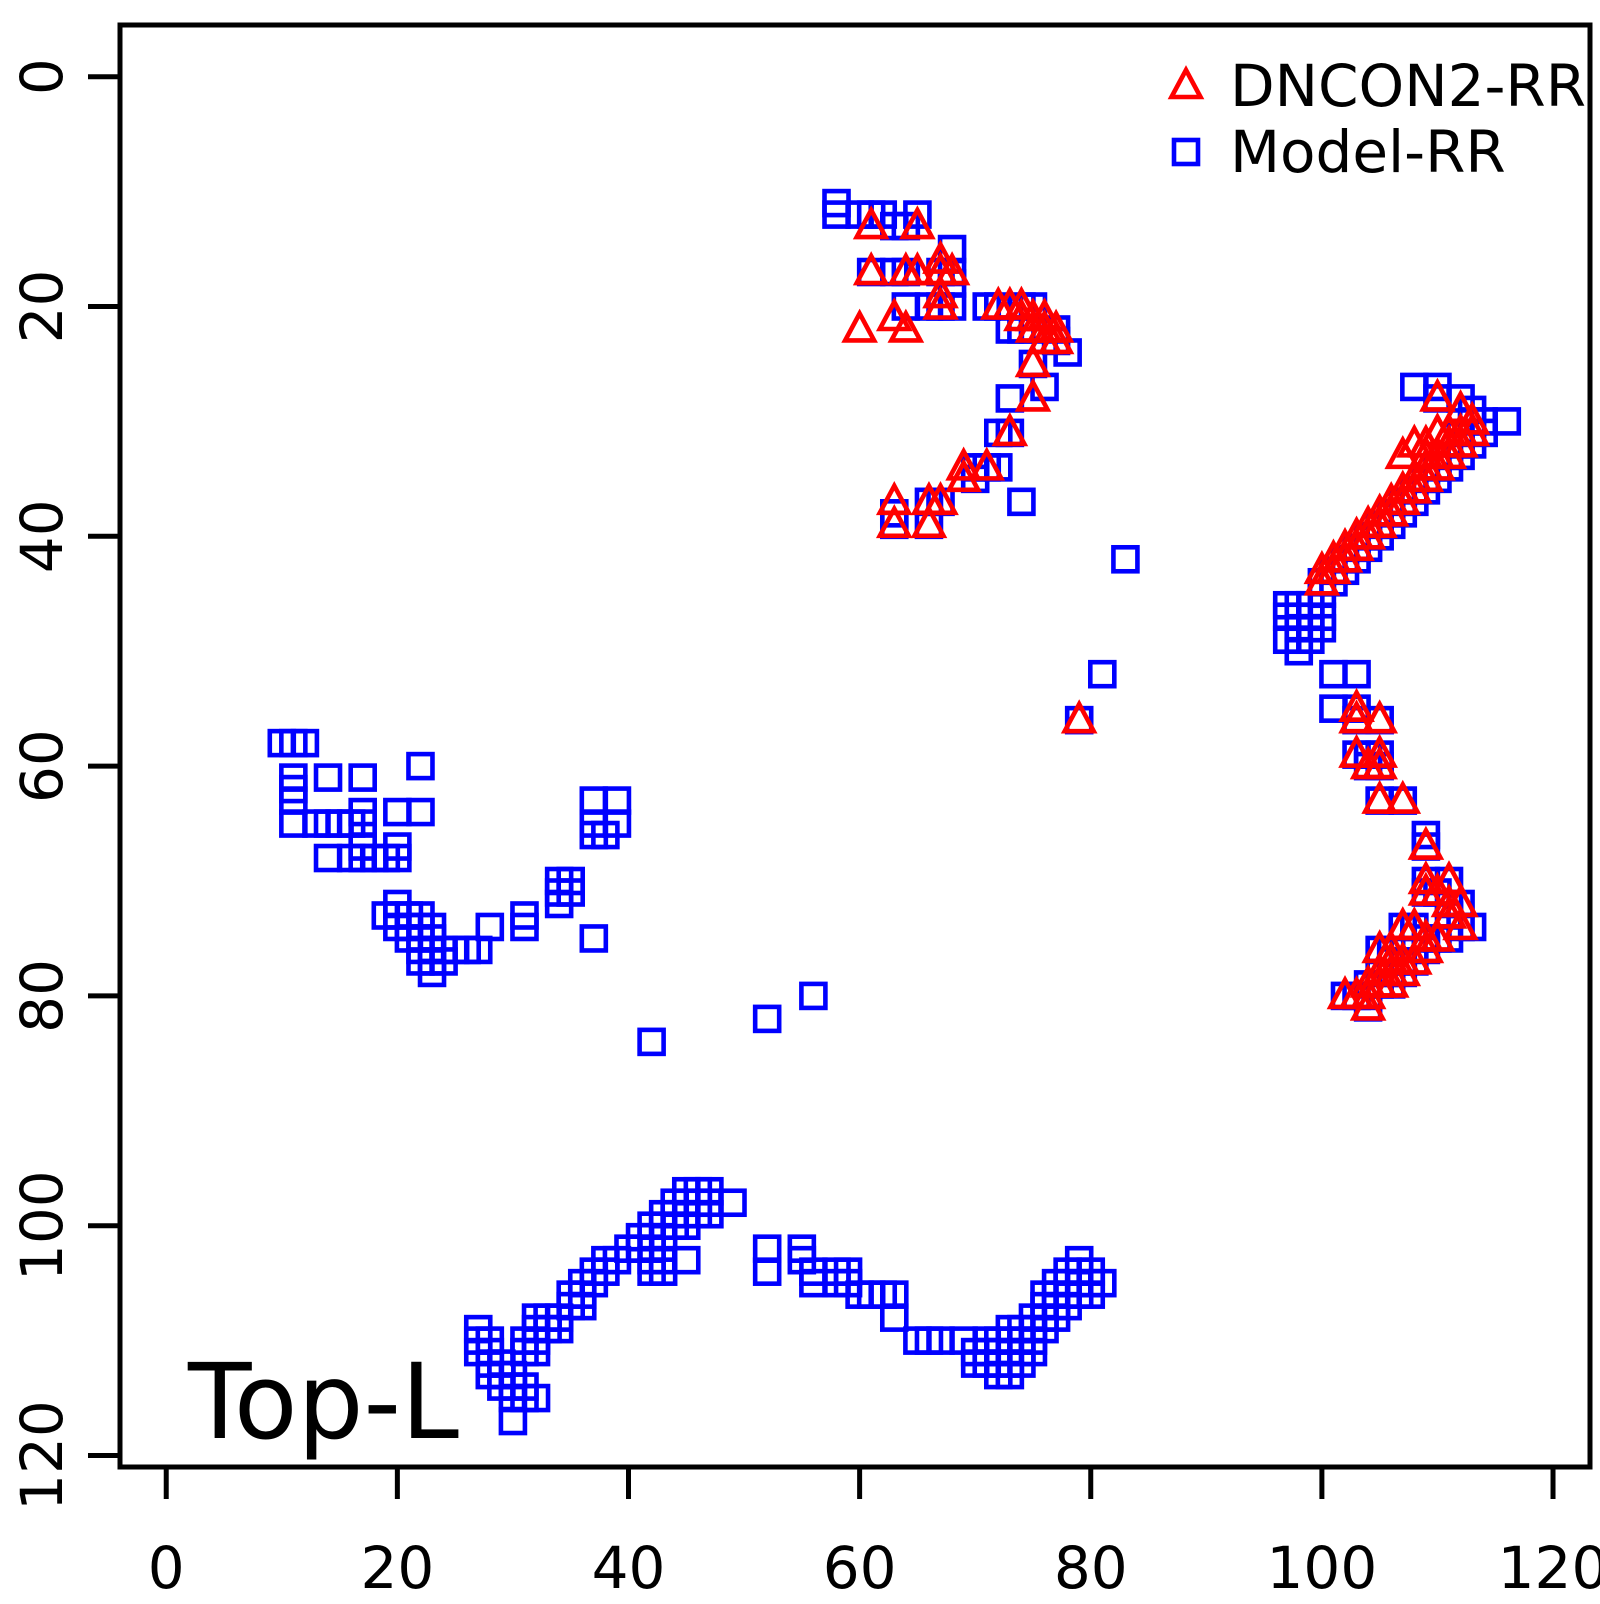 The image size is (1600, 1604). I want to click on corner-label: Top-L, so click(323, 1402).